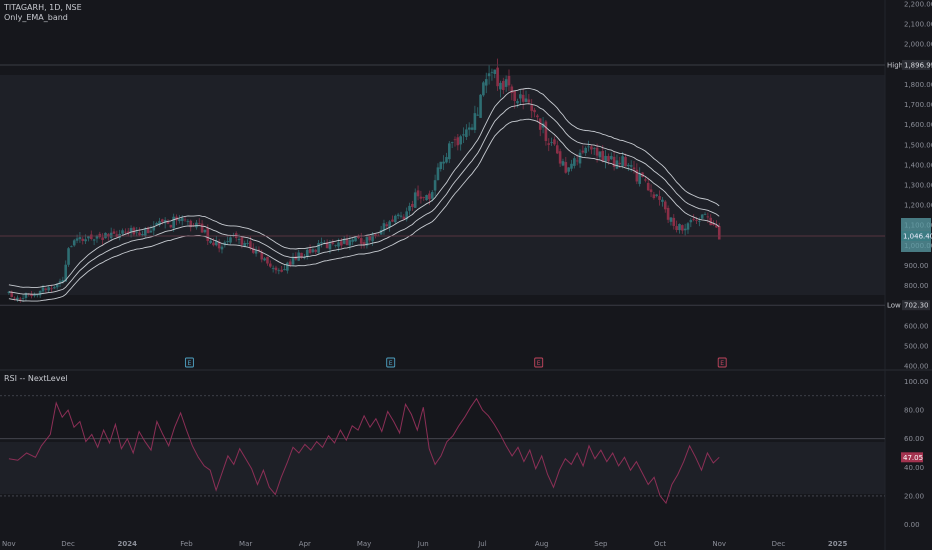 This screenshot has height=550, width=932. I want to click on price-tick-label: 600.00, so click(916, 326).